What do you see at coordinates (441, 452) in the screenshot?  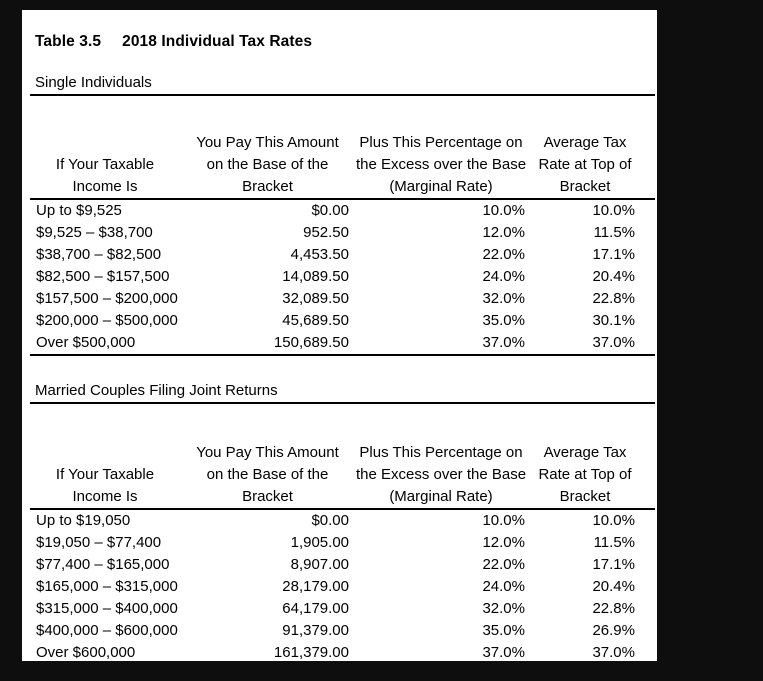 I see `header-cell: Plus This Percentage on` at bounding box center [441, 452].